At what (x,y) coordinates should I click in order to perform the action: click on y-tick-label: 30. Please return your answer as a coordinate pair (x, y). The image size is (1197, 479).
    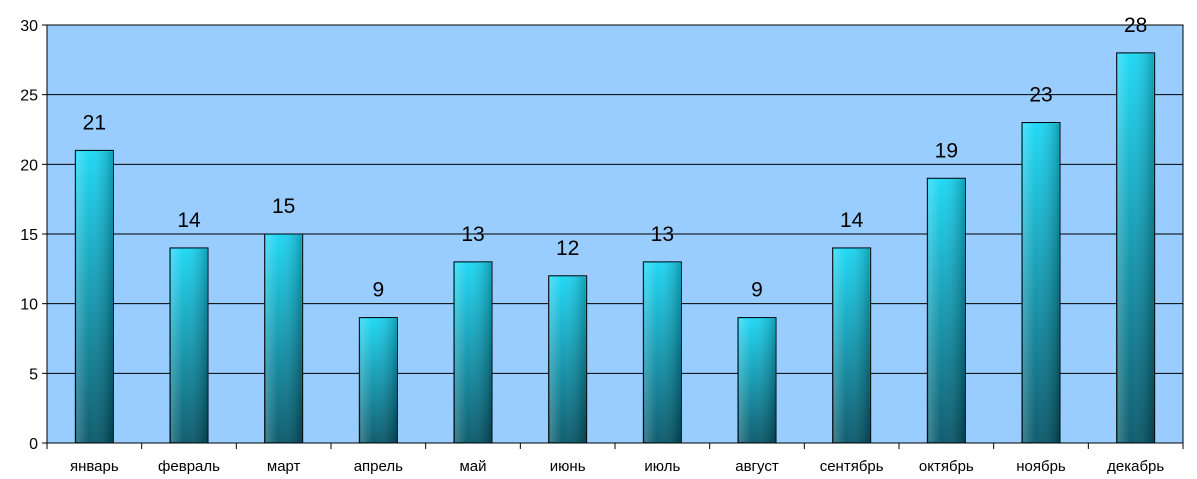
    Looking at the image, I should click on (29, 26).